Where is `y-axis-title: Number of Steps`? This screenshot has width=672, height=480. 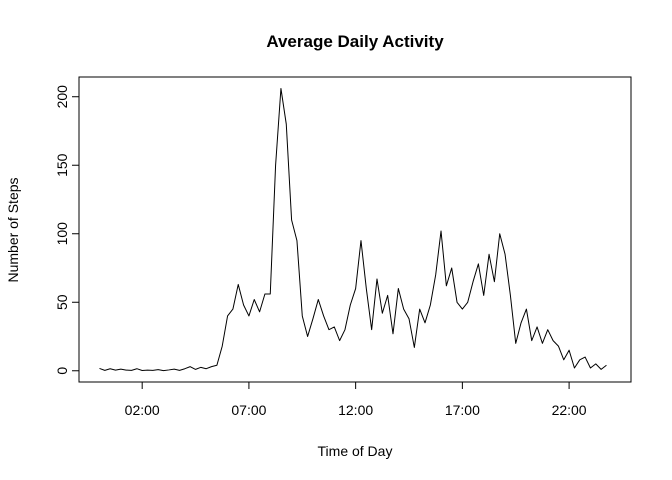
y-axis-title: Number of Steps is located at coordinates (13, 229).